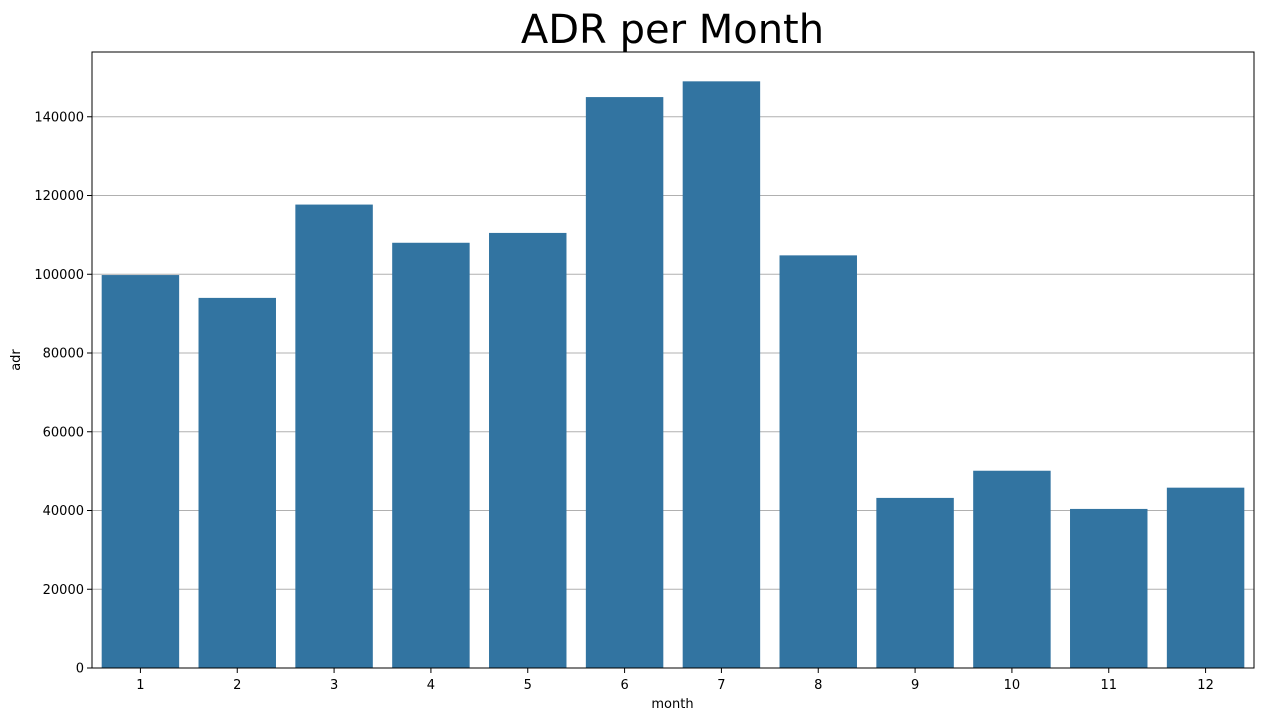 Image resolution: width=1264 pixels, height=721 pixels. Describe the element at coordinates (675, 680) in the screenshot. I see `x-axis-ticks: 1 2 3 4 5 6 7 8 9 10 11 12` at that location.